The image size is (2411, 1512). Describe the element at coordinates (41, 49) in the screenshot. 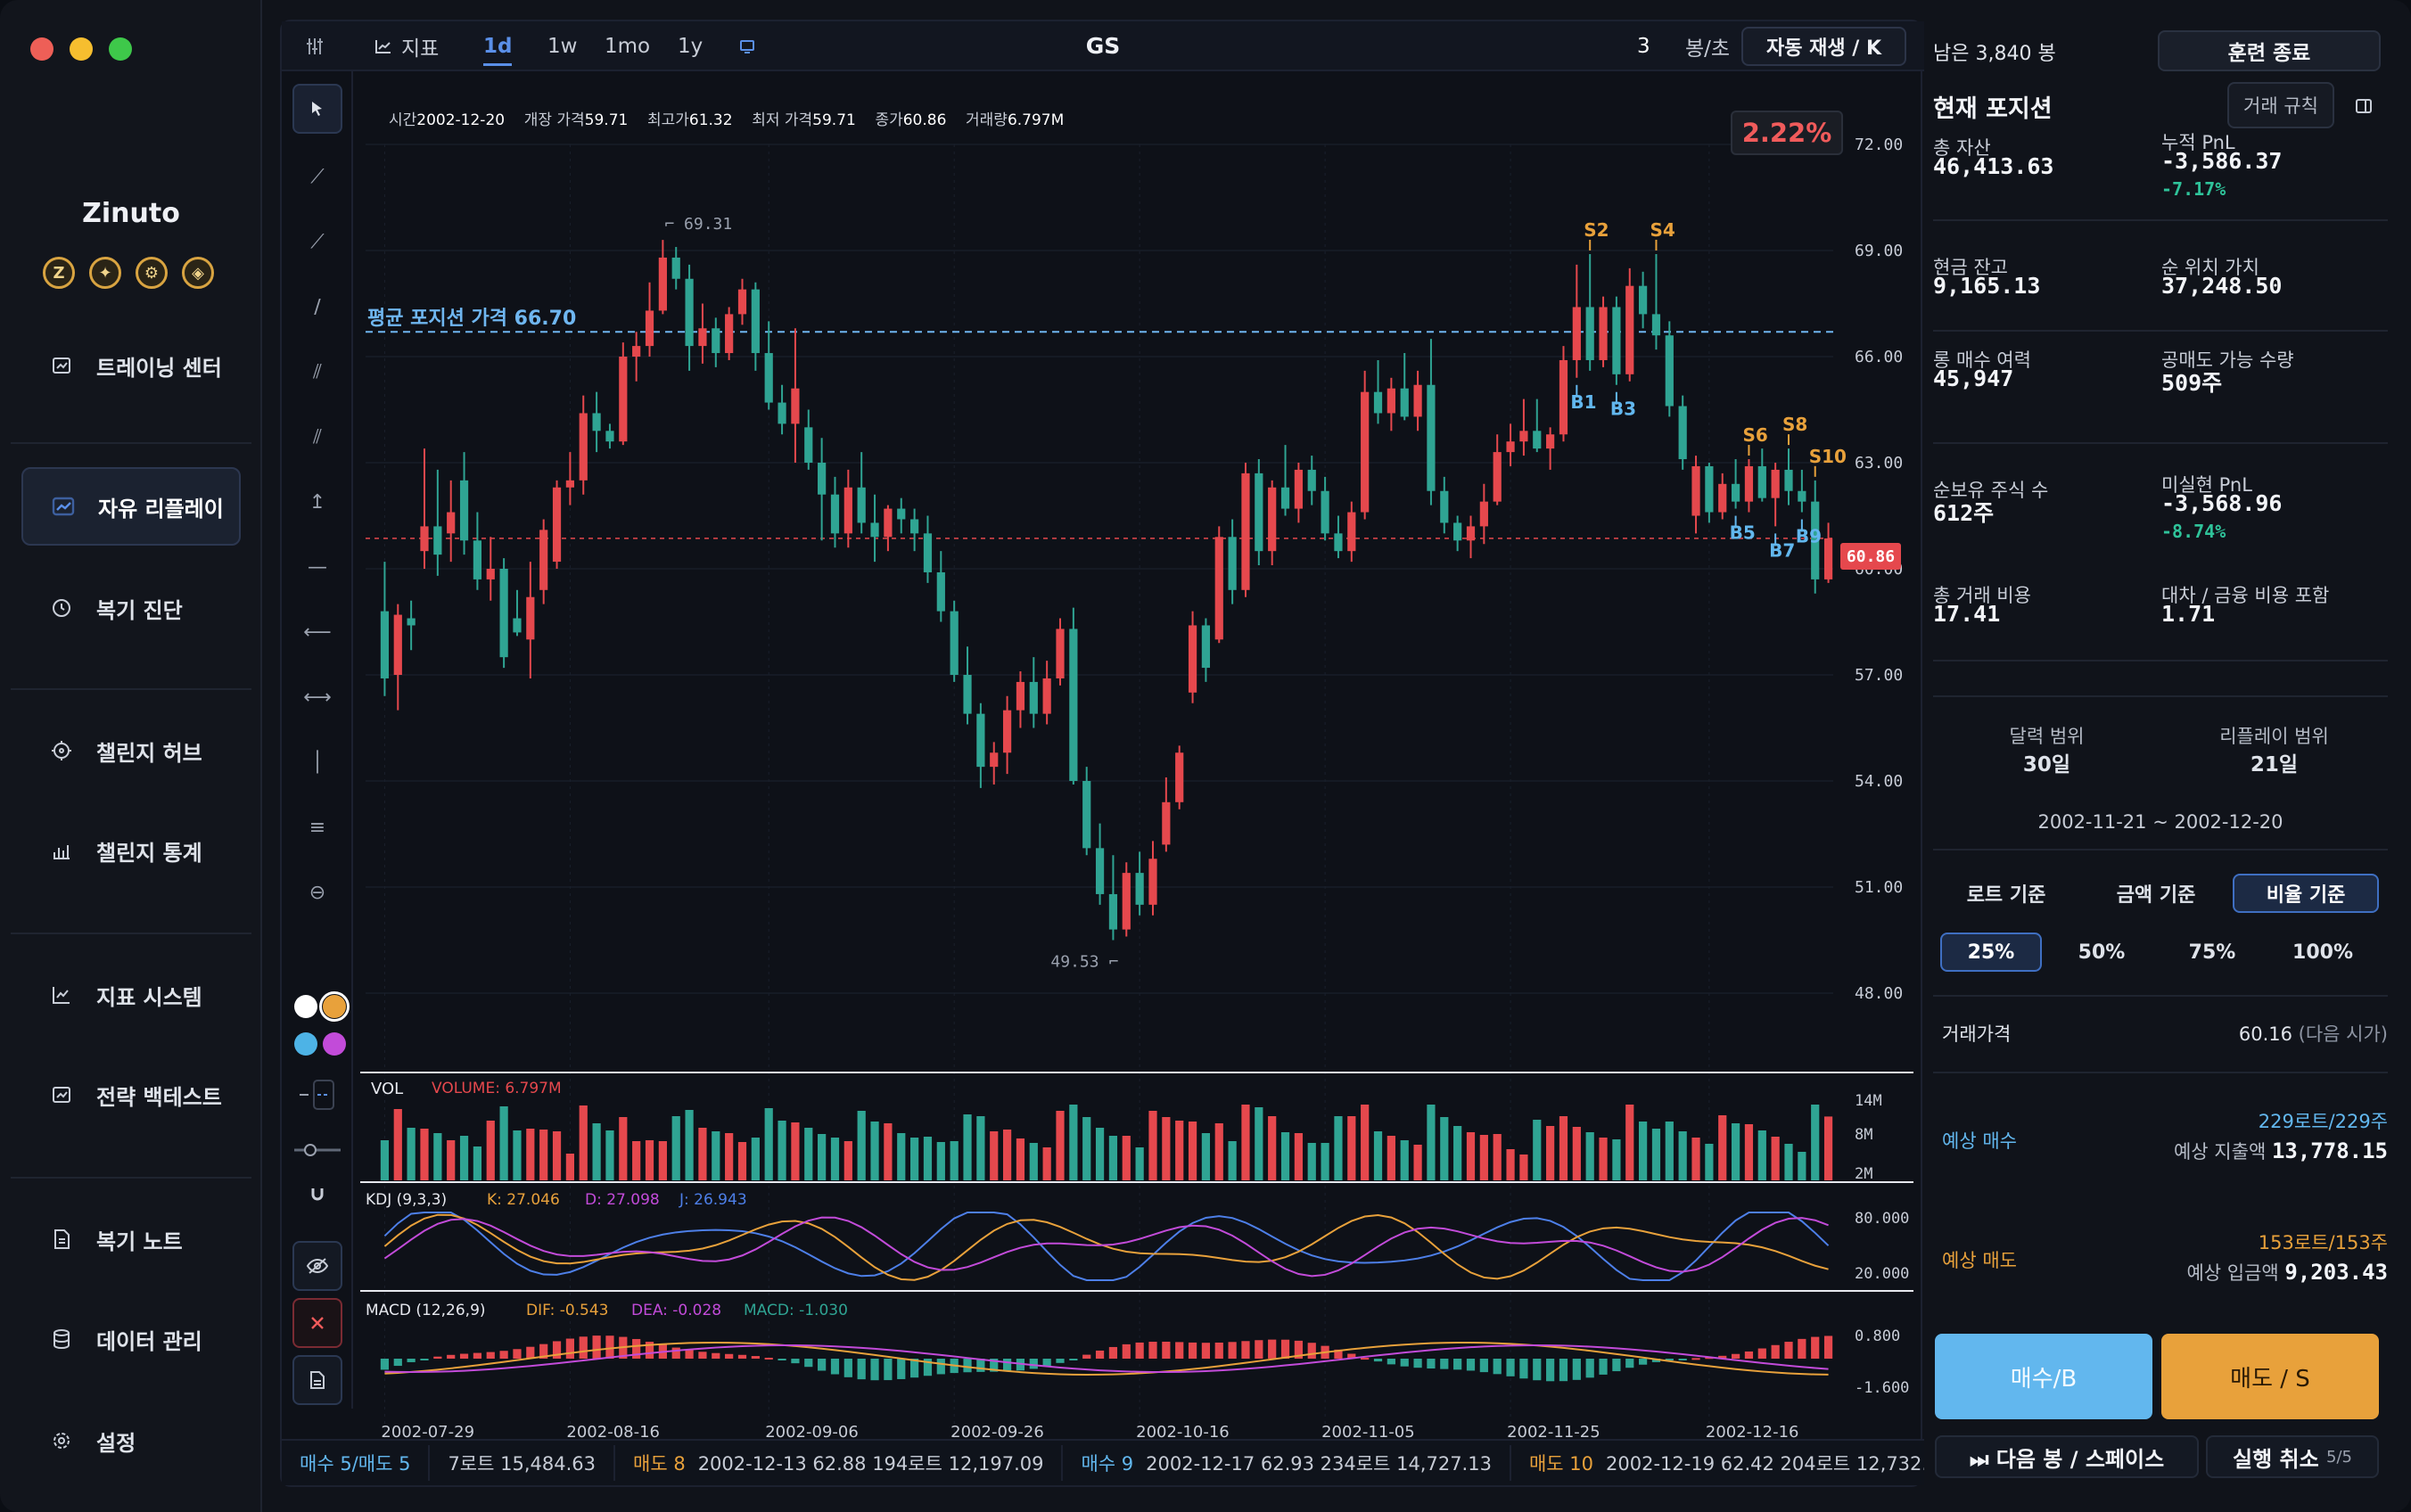

I see `close-window-button` at that location.